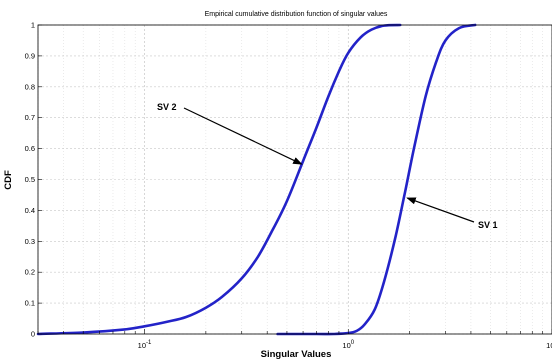  I want to click on y-tick-label: 0.6, so click(30, 148).